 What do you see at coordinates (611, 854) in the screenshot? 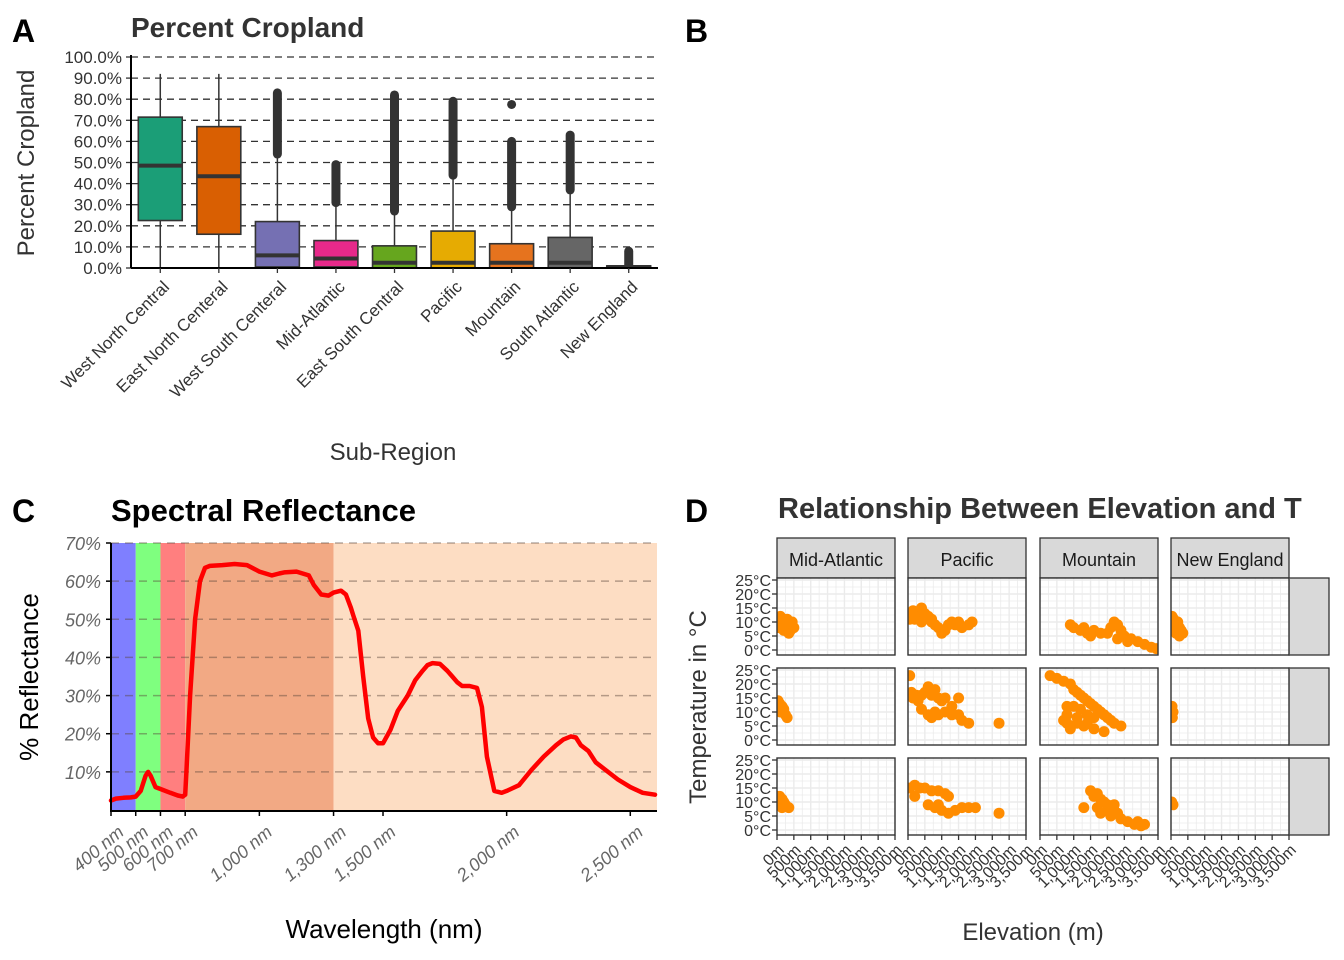
I see `c-x-tick-label: 2,500 nm` at bounding box center [611, 854].